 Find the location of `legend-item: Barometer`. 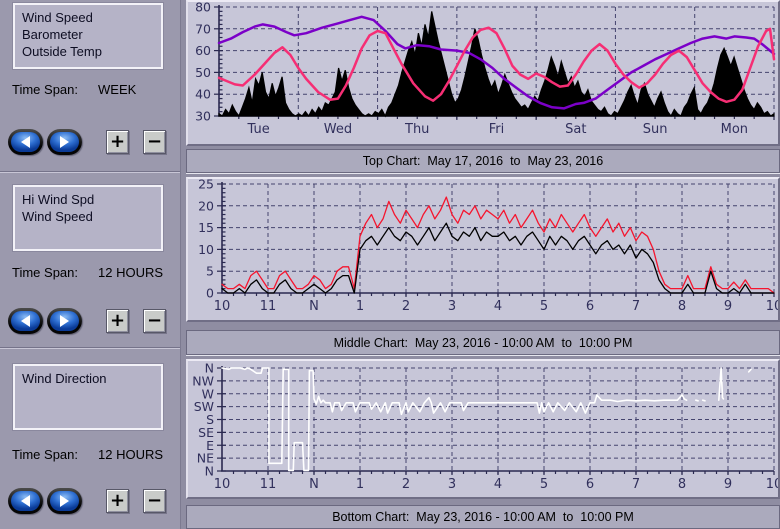

legend-item: Barometer is located at coordinates (52, 34).